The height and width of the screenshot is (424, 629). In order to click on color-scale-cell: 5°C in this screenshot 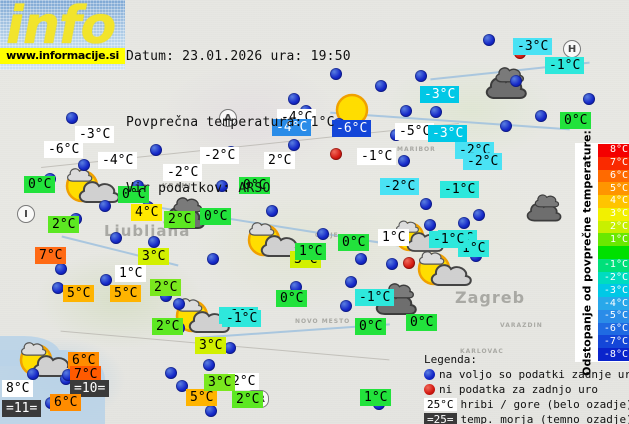, I will do `click(613, 189)`.